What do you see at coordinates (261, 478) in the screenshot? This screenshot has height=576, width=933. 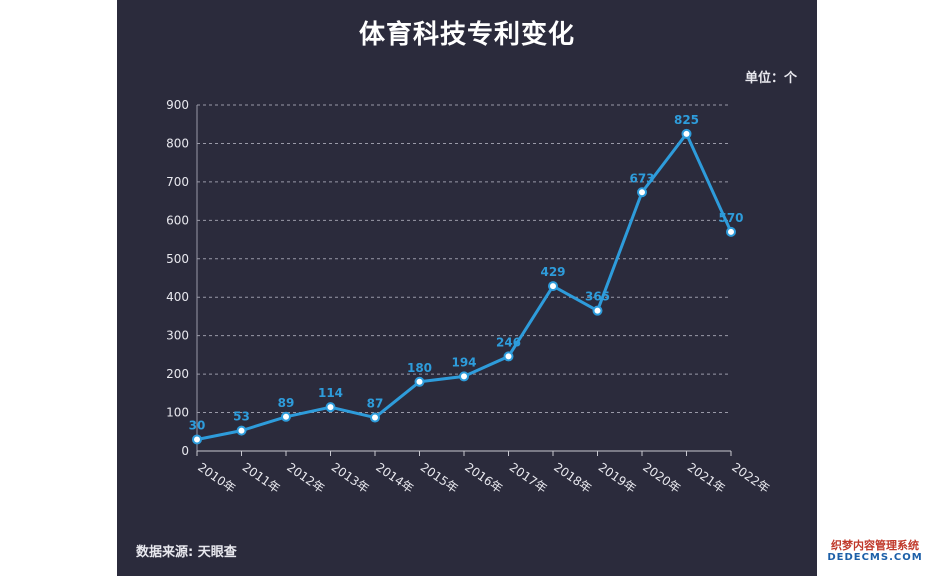 I see `x-tick-label: 2011年` at bounding box center [261, 478].